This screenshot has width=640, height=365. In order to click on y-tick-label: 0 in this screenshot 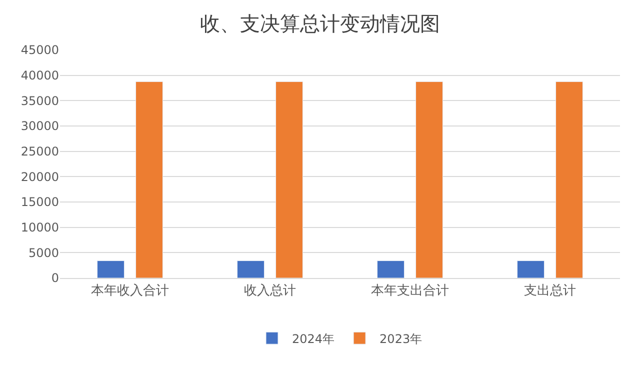, I will do `click(55, 278)`.